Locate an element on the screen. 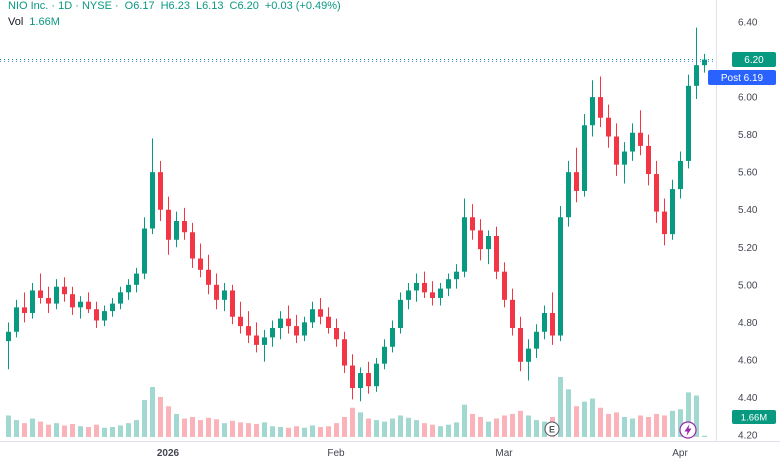 Image resolution: width=780 pixels, height=470 pixels. price-tick-label: 4.20 is located at coordinates (748, 436).